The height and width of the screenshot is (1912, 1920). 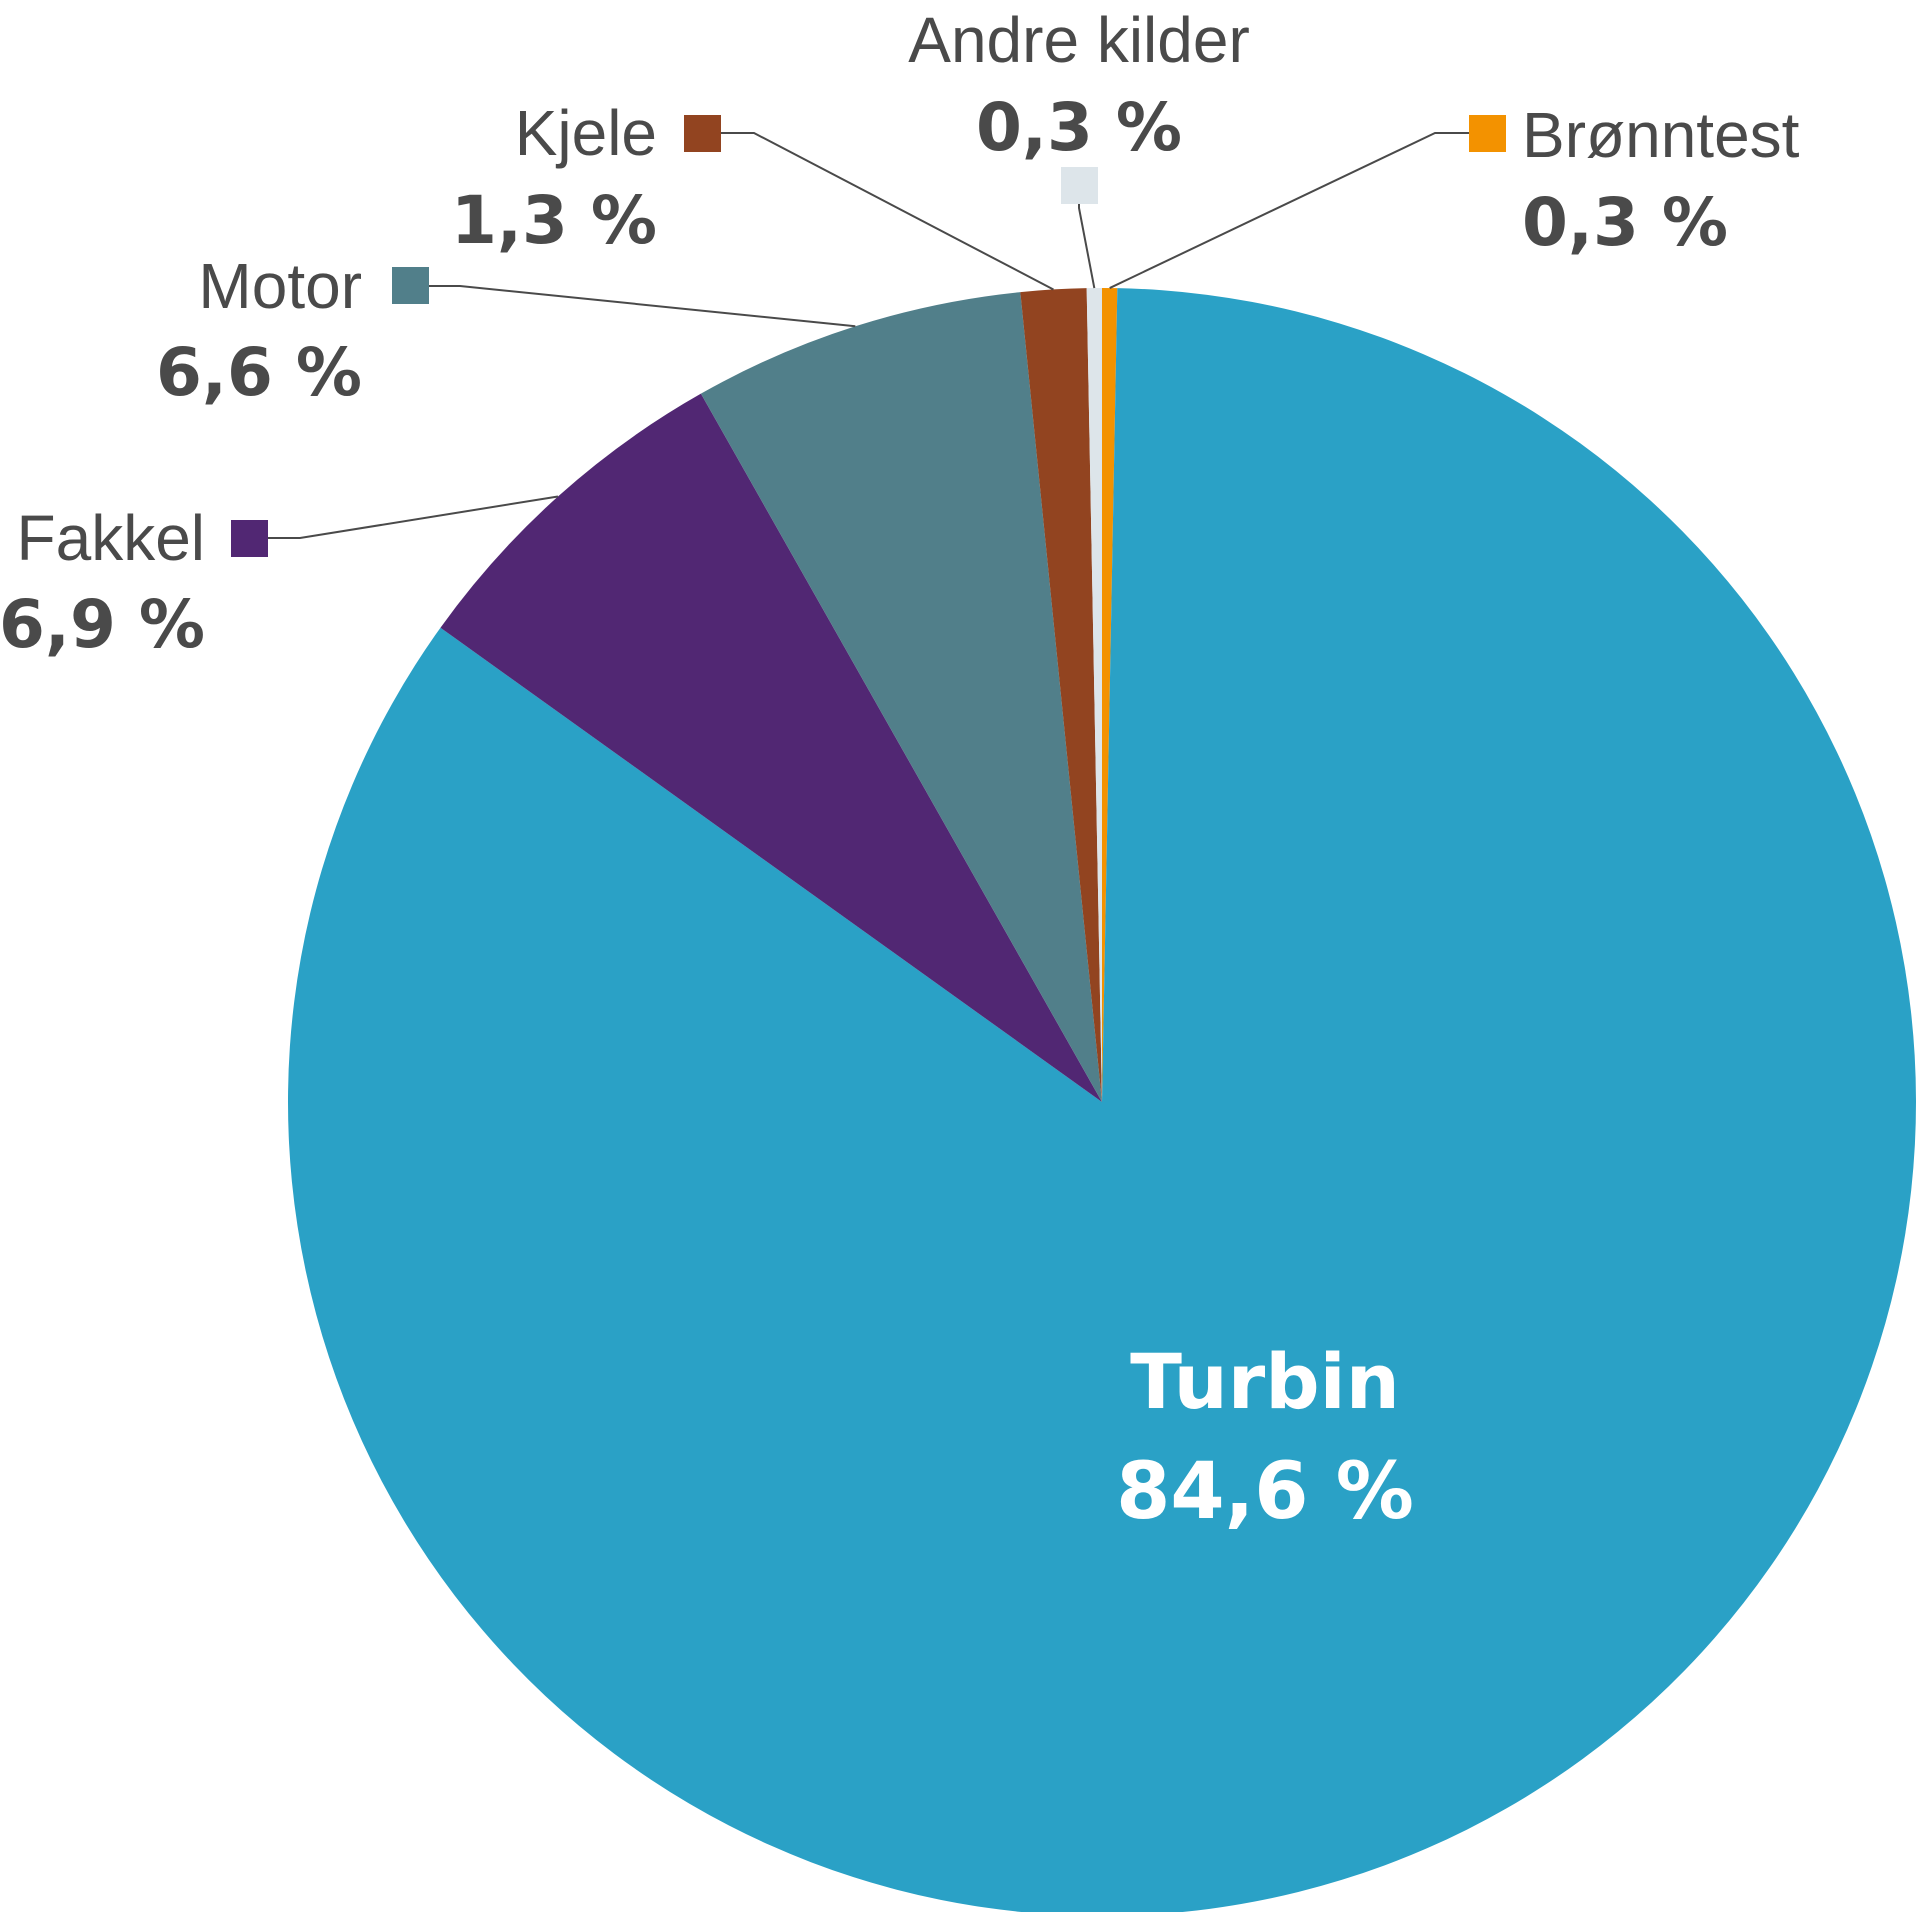 I want to click on slice-label-kjele: Kjele, so click(x=586, y=133).